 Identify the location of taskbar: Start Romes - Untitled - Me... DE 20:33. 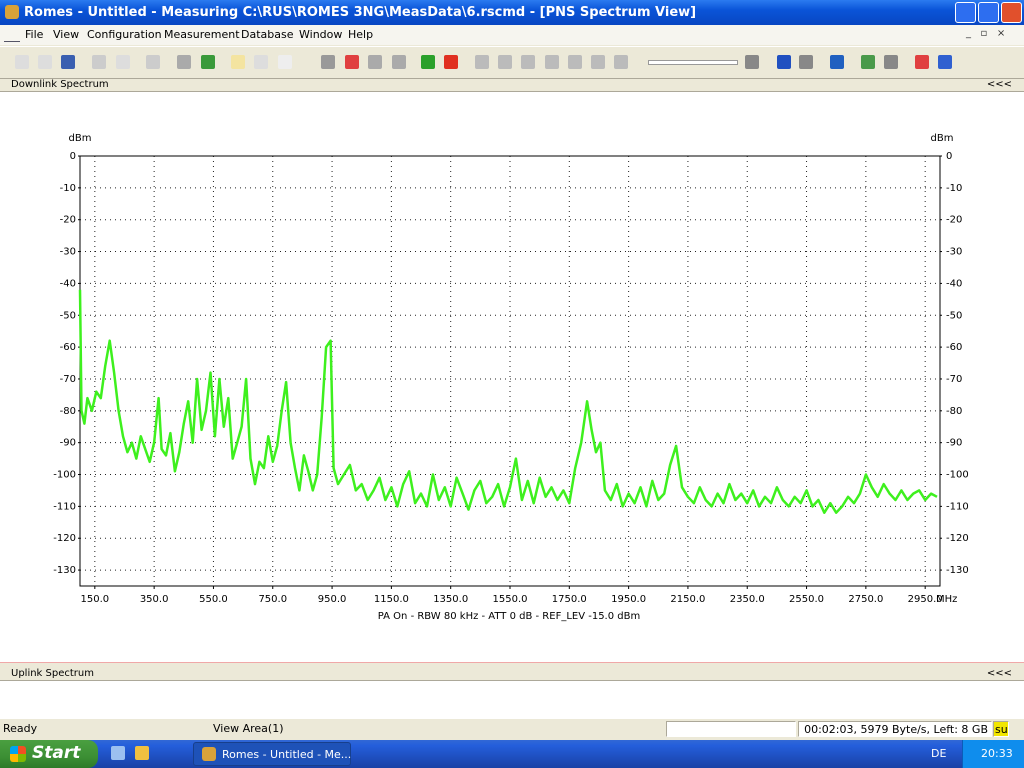
(512, 754).